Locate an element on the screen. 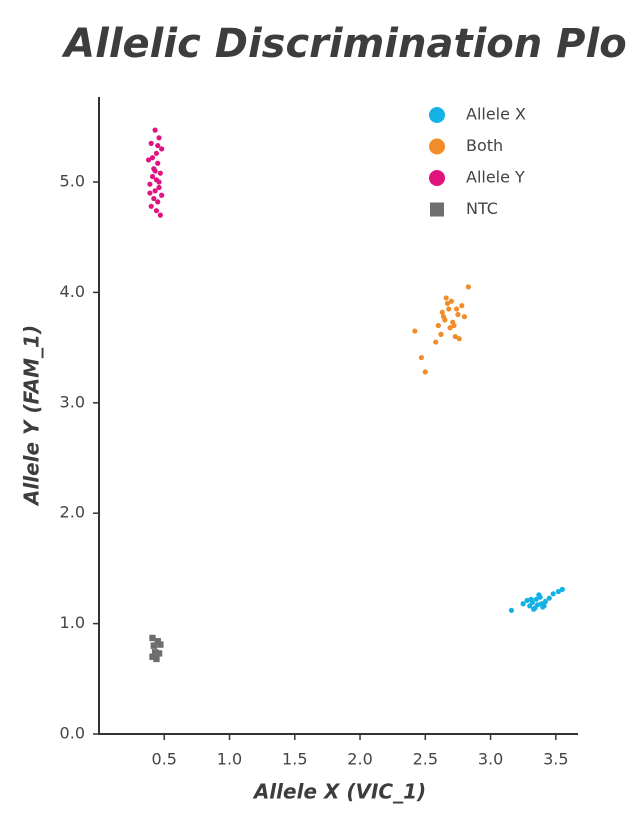  y-tick-label: 4.0 is located at coordinates (72, 291).